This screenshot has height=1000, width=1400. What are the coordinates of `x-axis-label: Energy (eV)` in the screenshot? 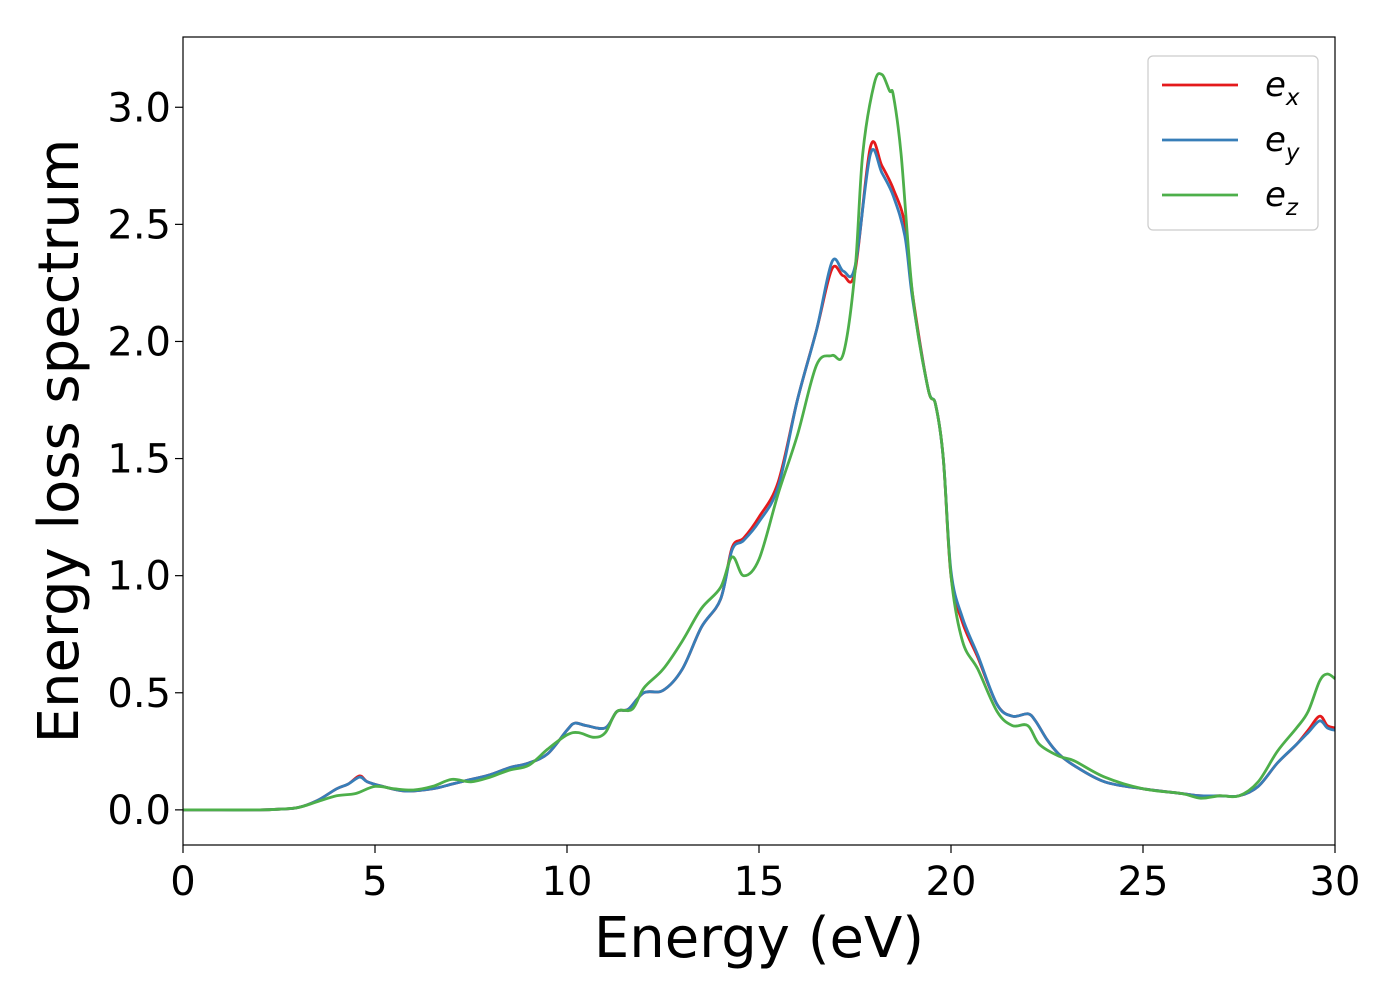 It's located at (759, 938).